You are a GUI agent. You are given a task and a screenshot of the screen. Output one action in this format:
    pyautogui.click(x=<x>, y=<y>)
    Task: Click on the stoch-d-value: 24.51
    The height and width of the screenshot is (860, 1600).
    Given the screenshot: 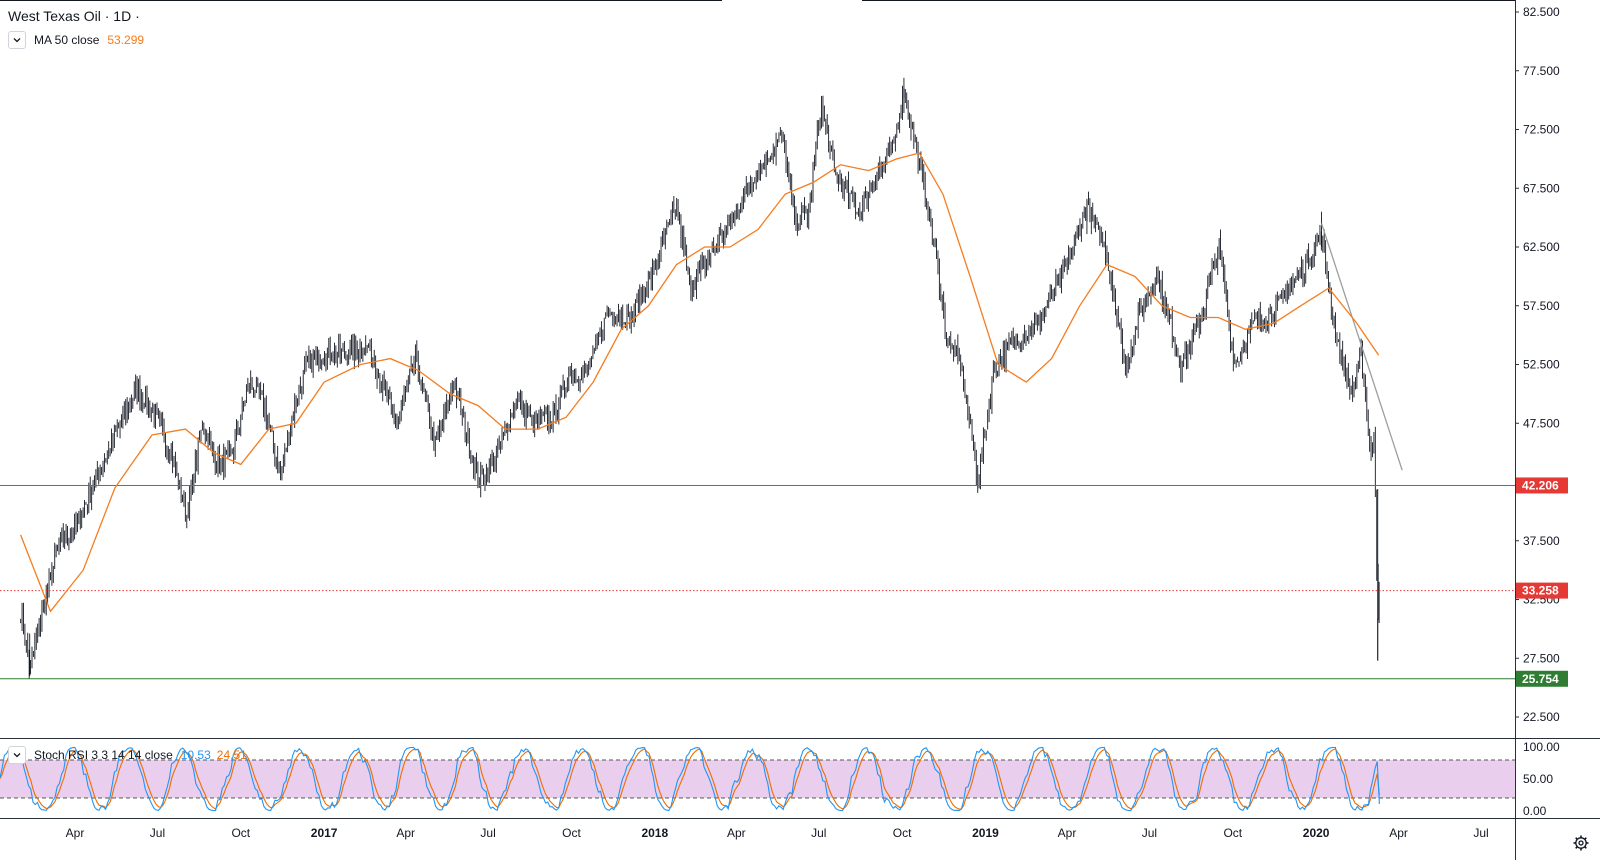 What is the action you would take?
    pyautogui.click(x=231, y=755)
    